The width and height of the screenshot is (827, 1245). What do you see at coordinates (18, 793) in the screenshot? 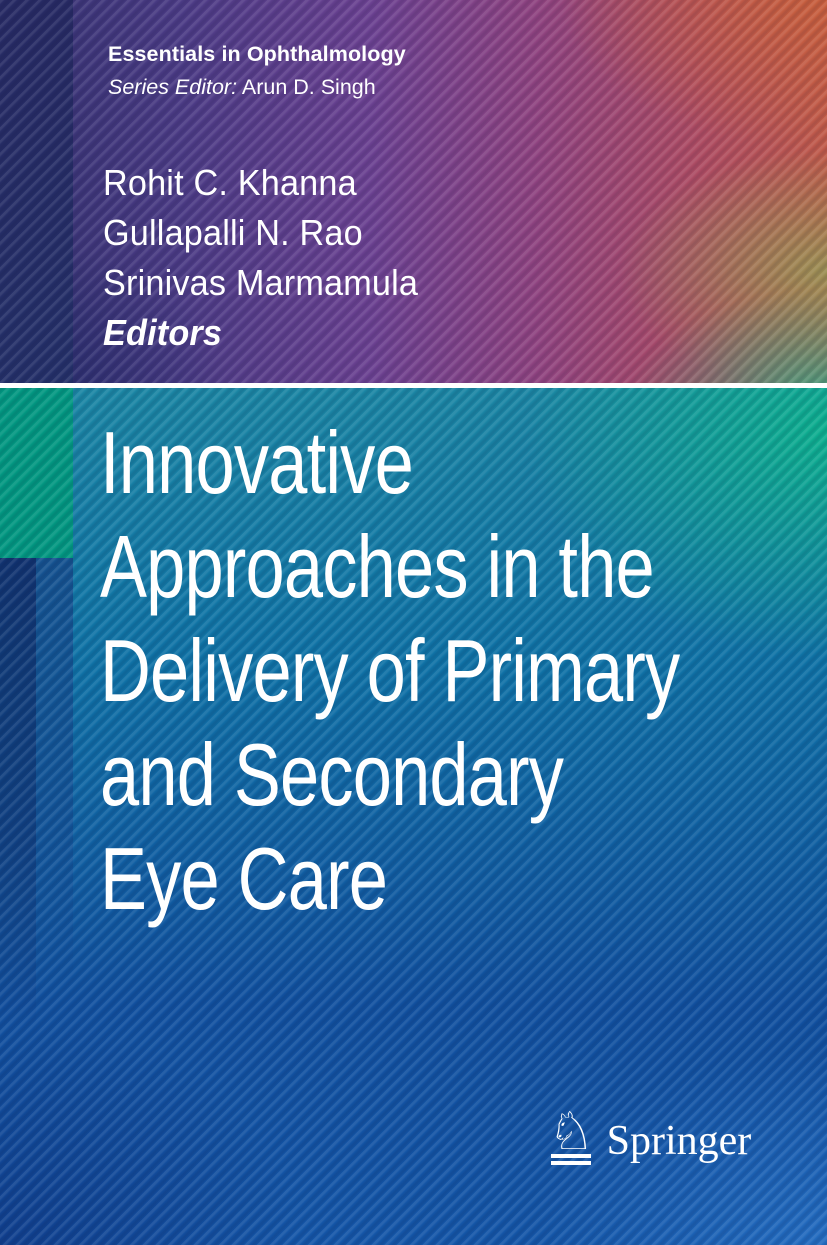
I see `left-dark-column` at bounding box center [18, 793].